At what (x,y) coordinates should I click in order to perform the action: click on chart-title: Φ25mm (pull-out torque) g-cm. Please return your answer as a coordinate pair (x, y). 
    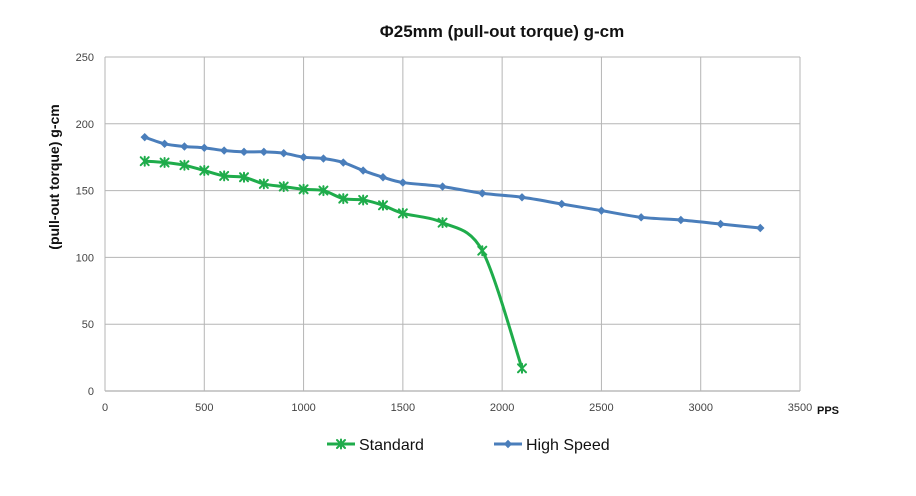
    Looking at the image, I should click on (502, 31).